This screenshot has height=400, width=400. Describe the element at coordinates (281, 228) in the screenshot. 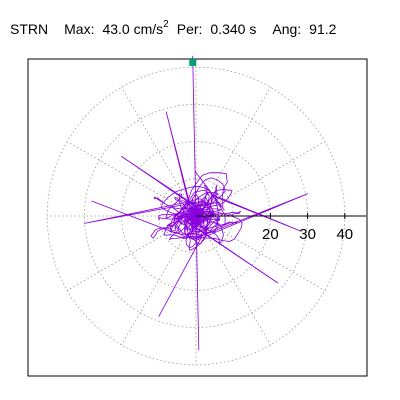

I see `radial-axis: 20 30 40` at that location.